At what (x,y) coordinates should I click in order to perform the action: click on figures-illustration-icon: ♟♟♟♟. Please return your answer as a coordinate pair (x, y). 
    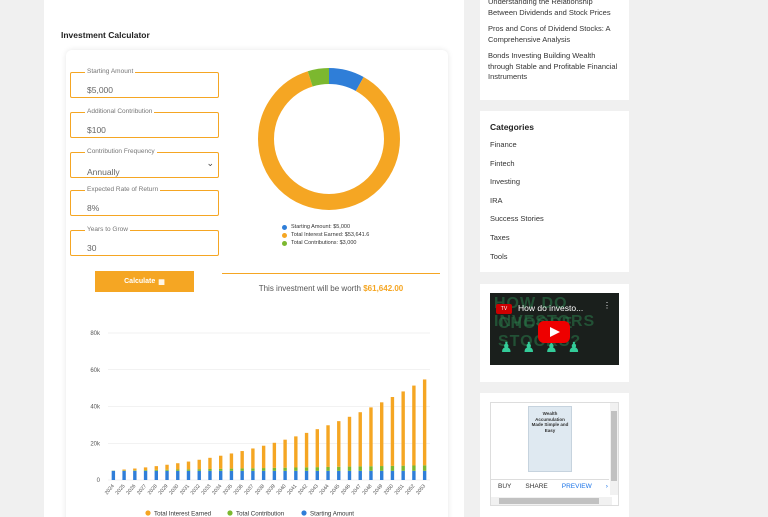
    Looking at the image, I should click on (545, 347).